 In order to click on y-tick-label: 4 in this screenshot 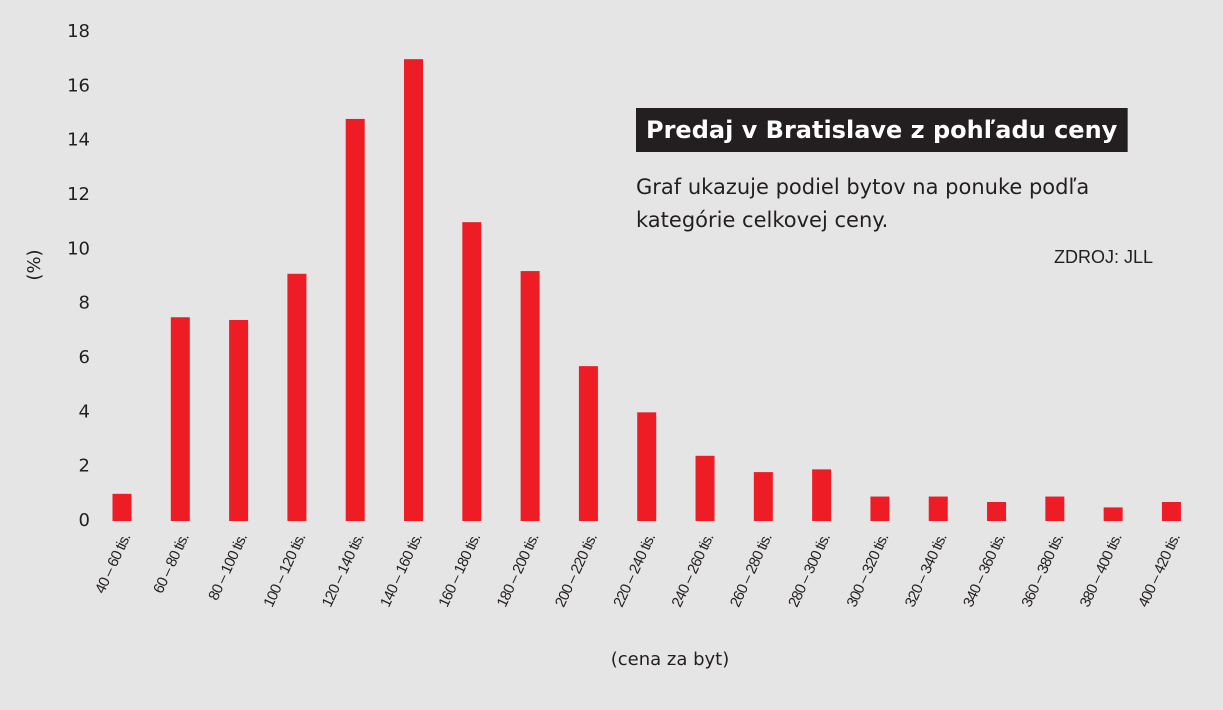, I will do `click(84, 411)`.